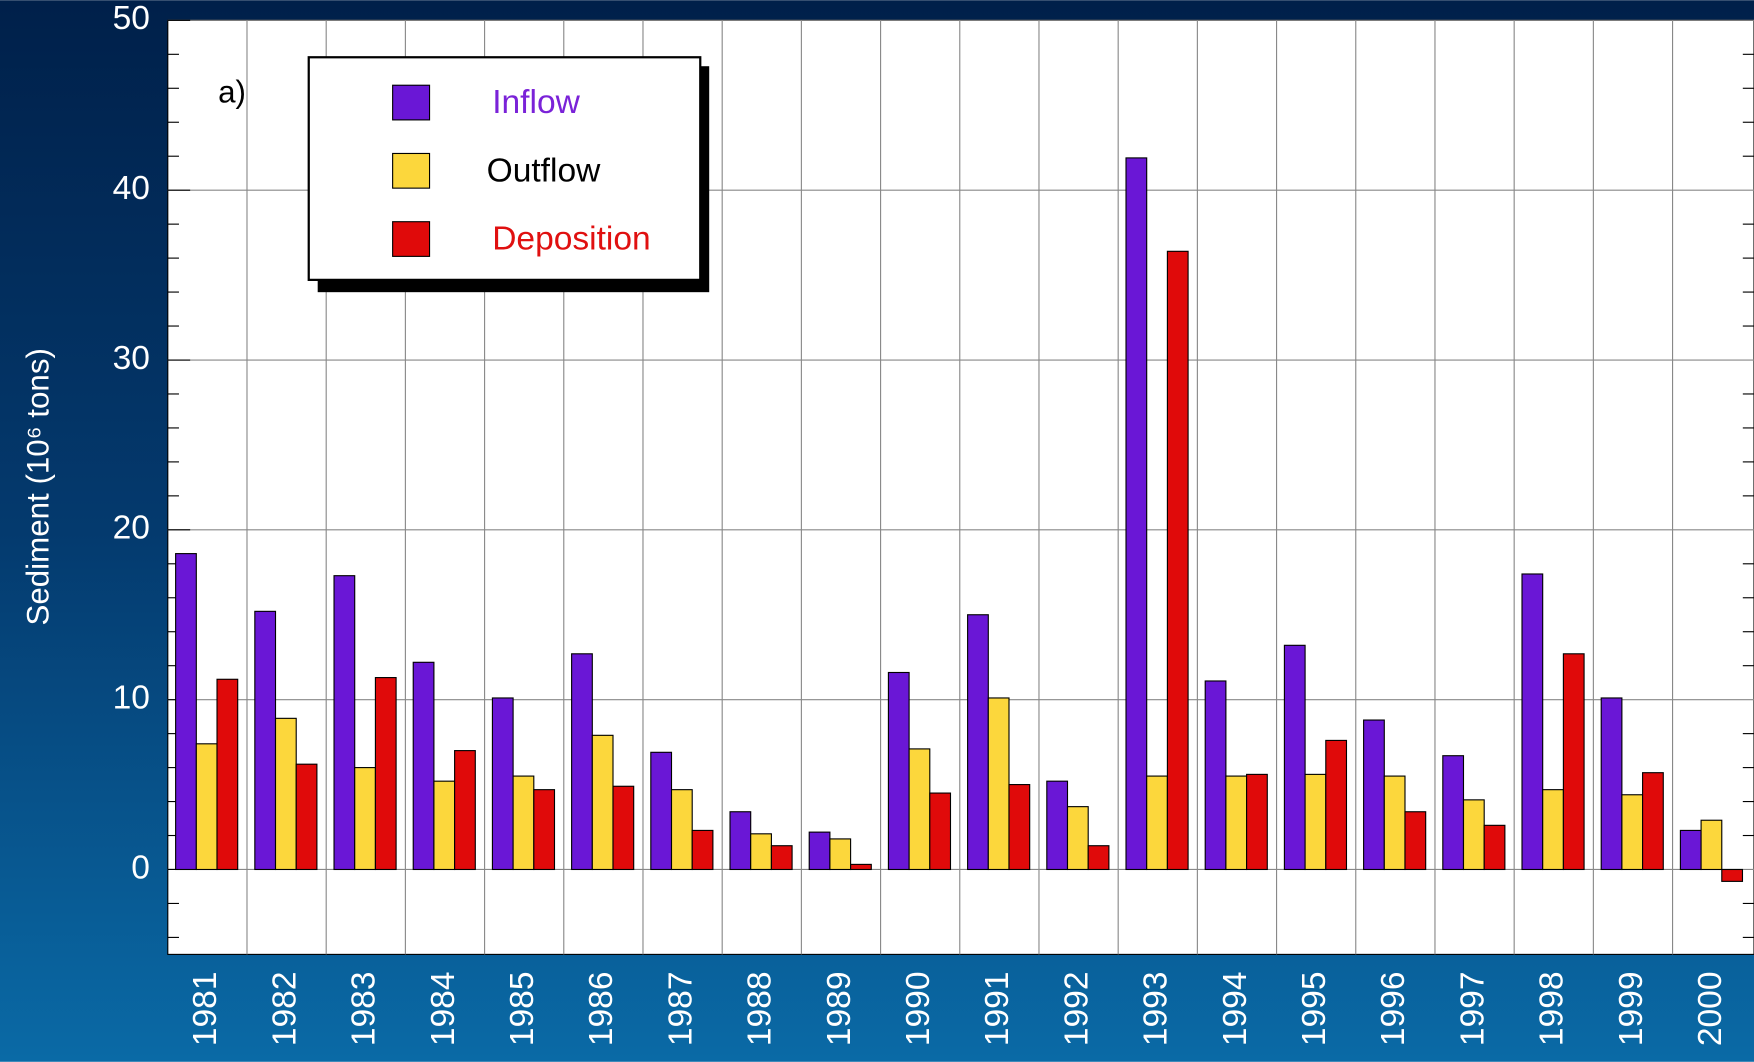  I want to click on x-tick-label: 1998, so click(1552, 1008).